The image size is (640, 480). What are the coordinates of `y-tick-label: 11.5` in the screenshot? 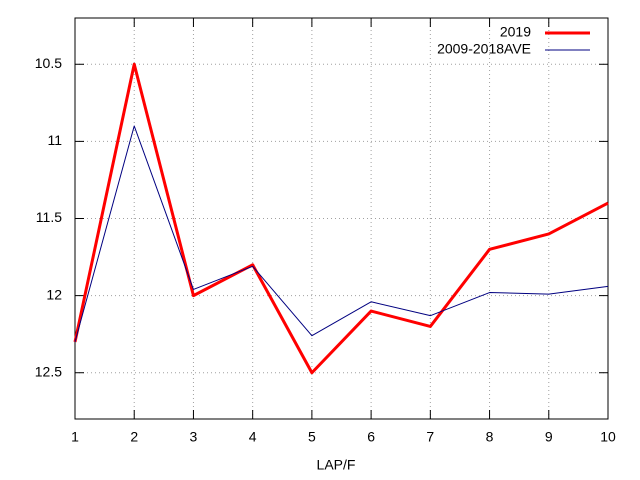 It's located at (49, 217).